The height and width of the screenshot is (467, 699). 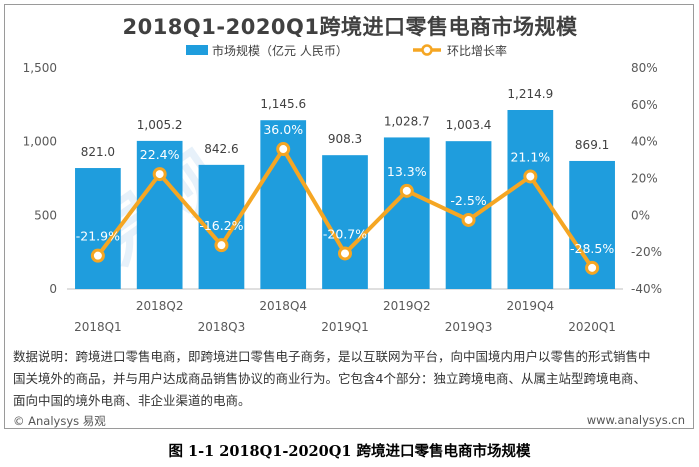 I want to click on growth-rate-label: -20.7%, so click(x=345, y=233).